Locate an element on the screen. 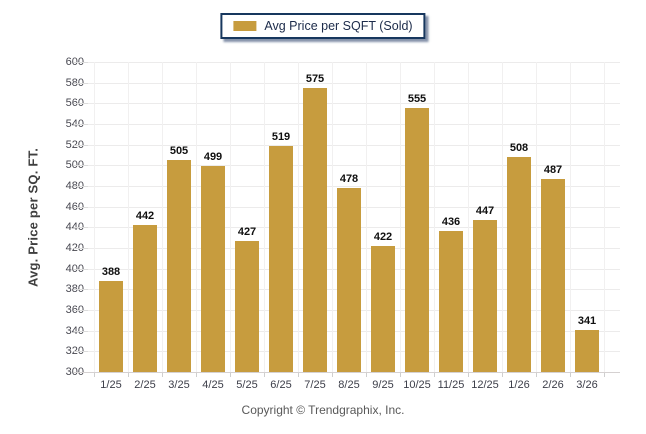 This screenshot has width=646, height=434. bar-group-7-25: 575 is located at coordinates (315, 217).